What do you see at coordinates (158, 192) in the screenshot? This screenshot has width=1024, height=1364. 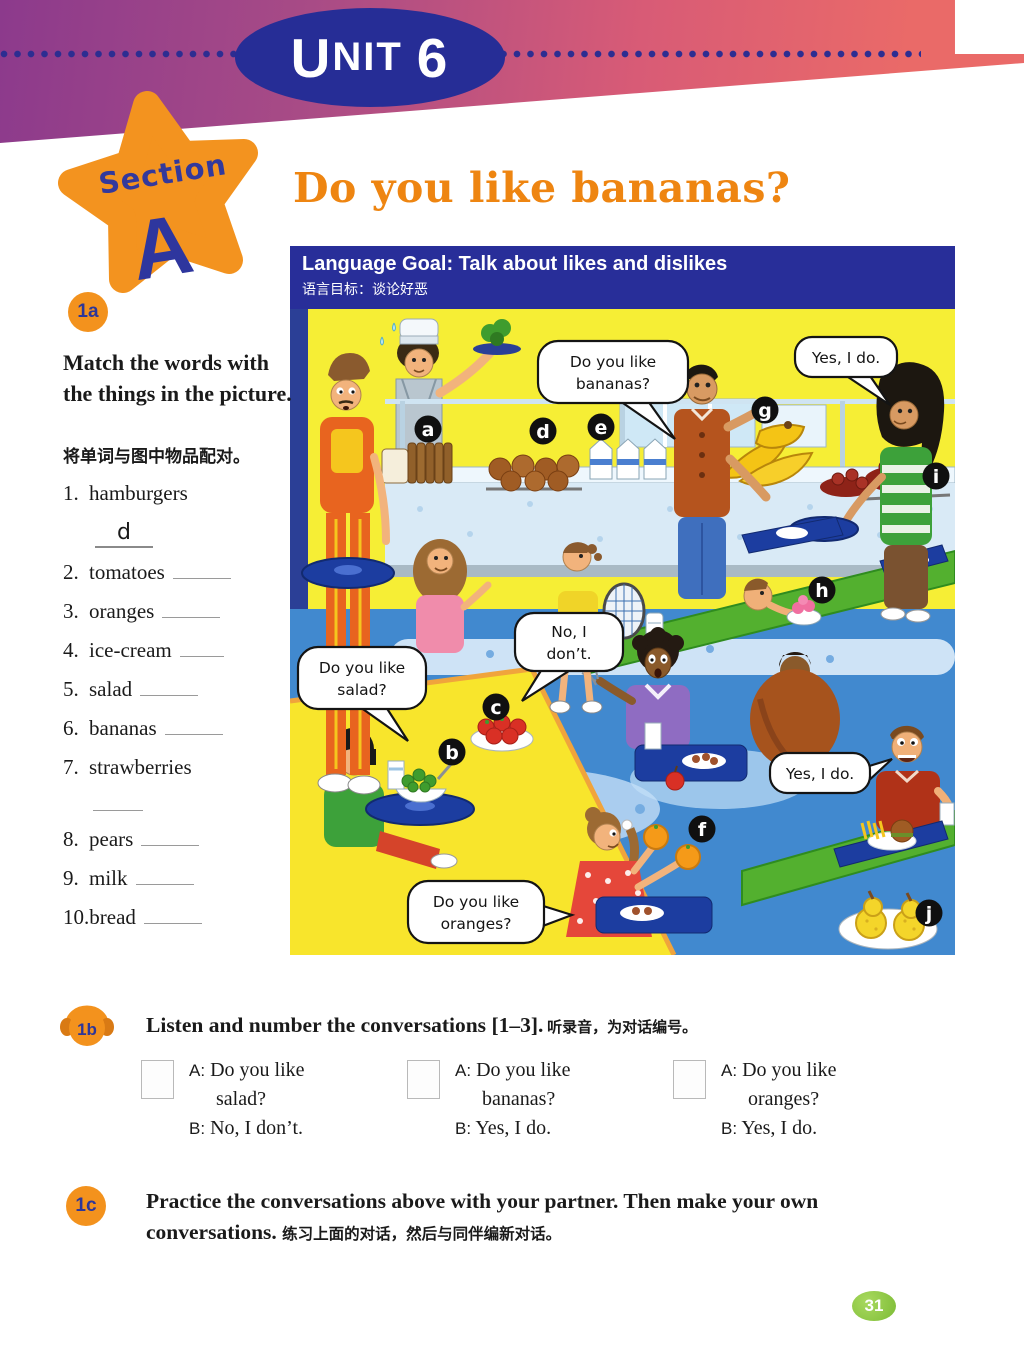 I see `star-shape` at bounding box center [158, 192].